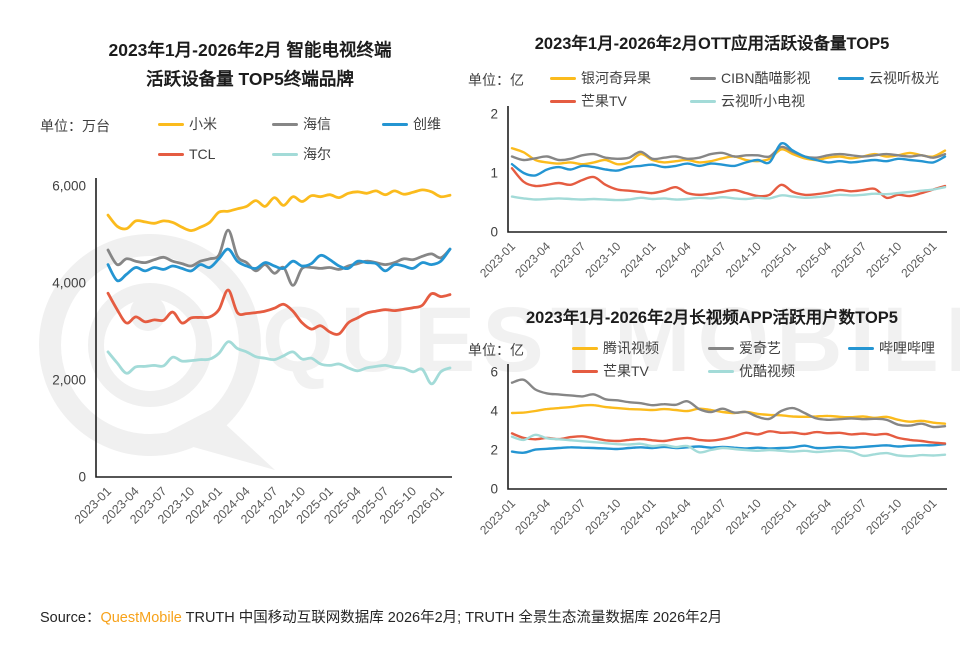  What do you see at coordinates (760, 348) in the screenshot?
I see `legend-label: 爱奇艺` at bounding box center [760, 348].